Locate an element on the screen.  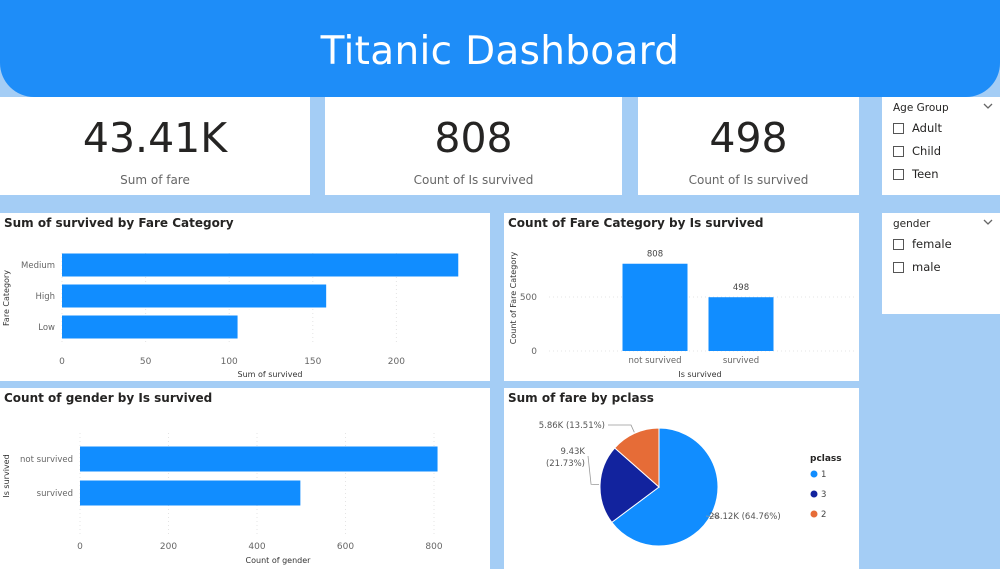
y-axis-title: Count of Fare Category is located at coordinates (513, 298).